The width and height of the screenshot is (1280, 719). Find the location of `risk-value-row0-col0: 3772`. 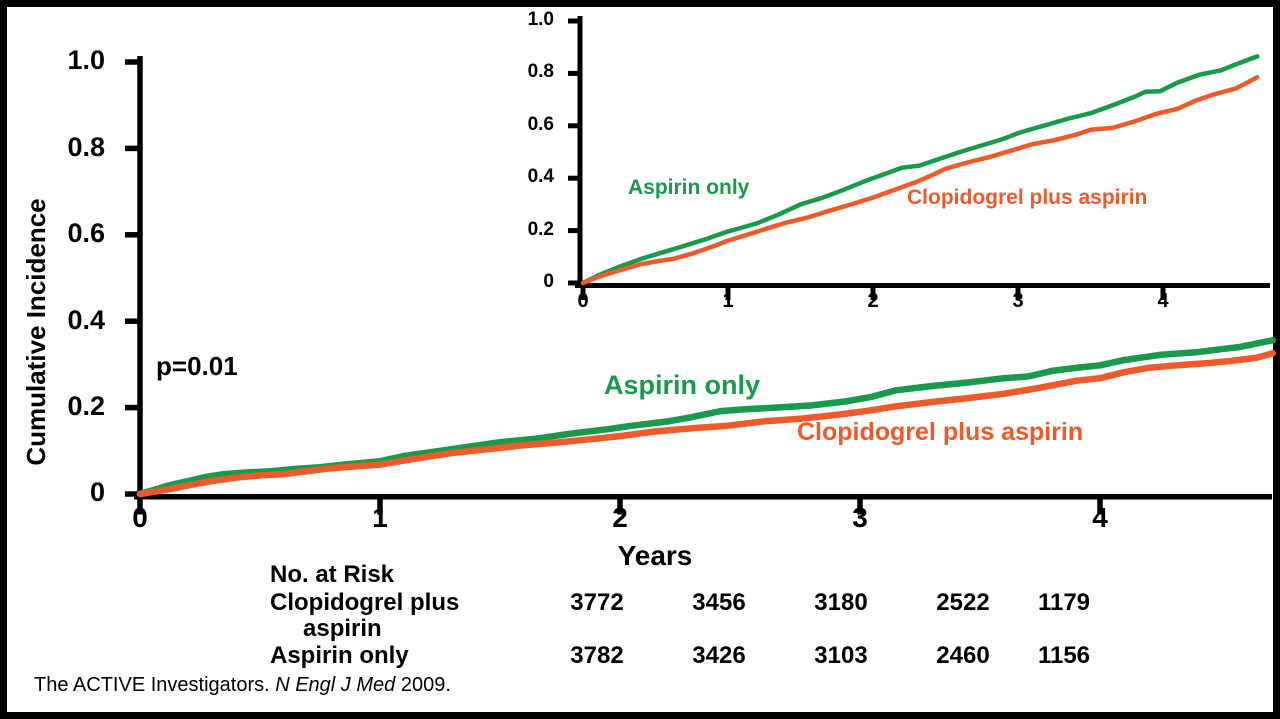

risk-value-row0-col0: 3772 is located at coordinates (597, 602).